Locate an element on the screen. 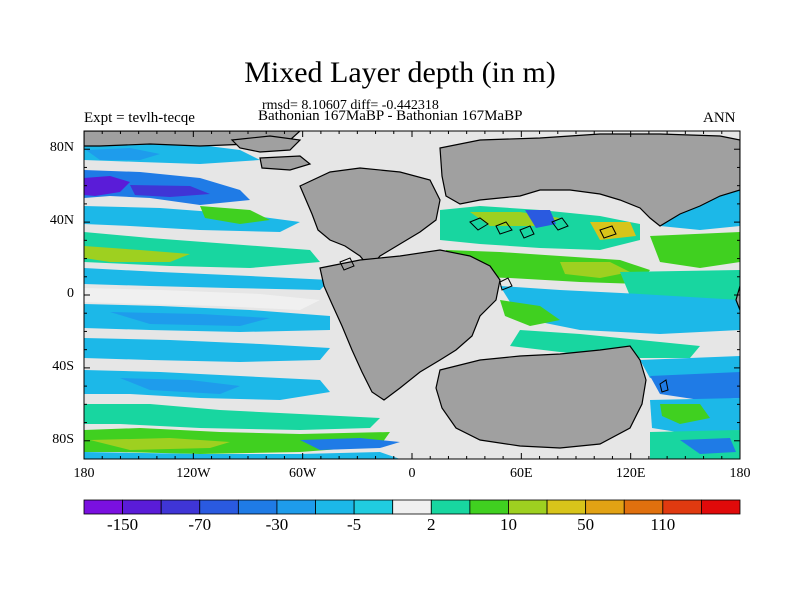 The height and width of the screenshot is (600, 800). stats-text: rmsd= 8.10607 diff= -0.442318 is located at coordinates (350, 105).